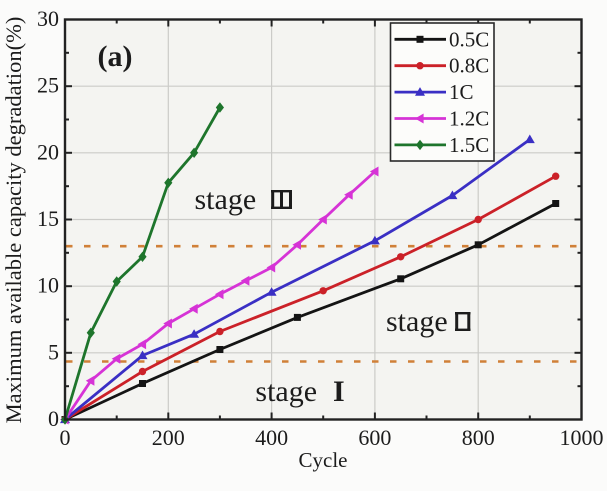  I want to click on svg-text: 800, so click(478, 437).